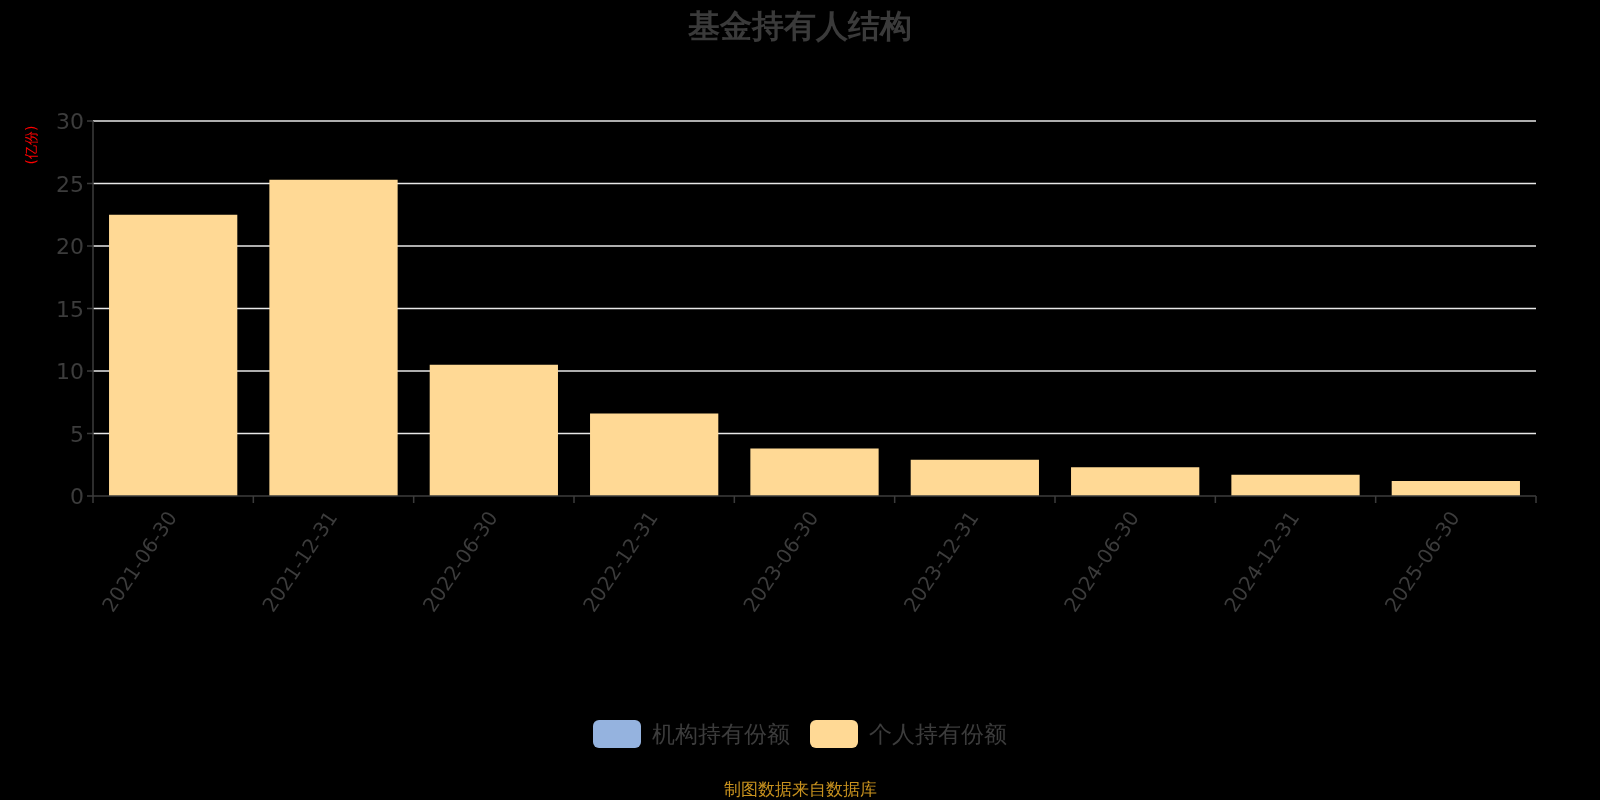 The width and height of the screenshot is (1600, 800). I want to click on y-axis-title: (亿份), so click(31, 145).